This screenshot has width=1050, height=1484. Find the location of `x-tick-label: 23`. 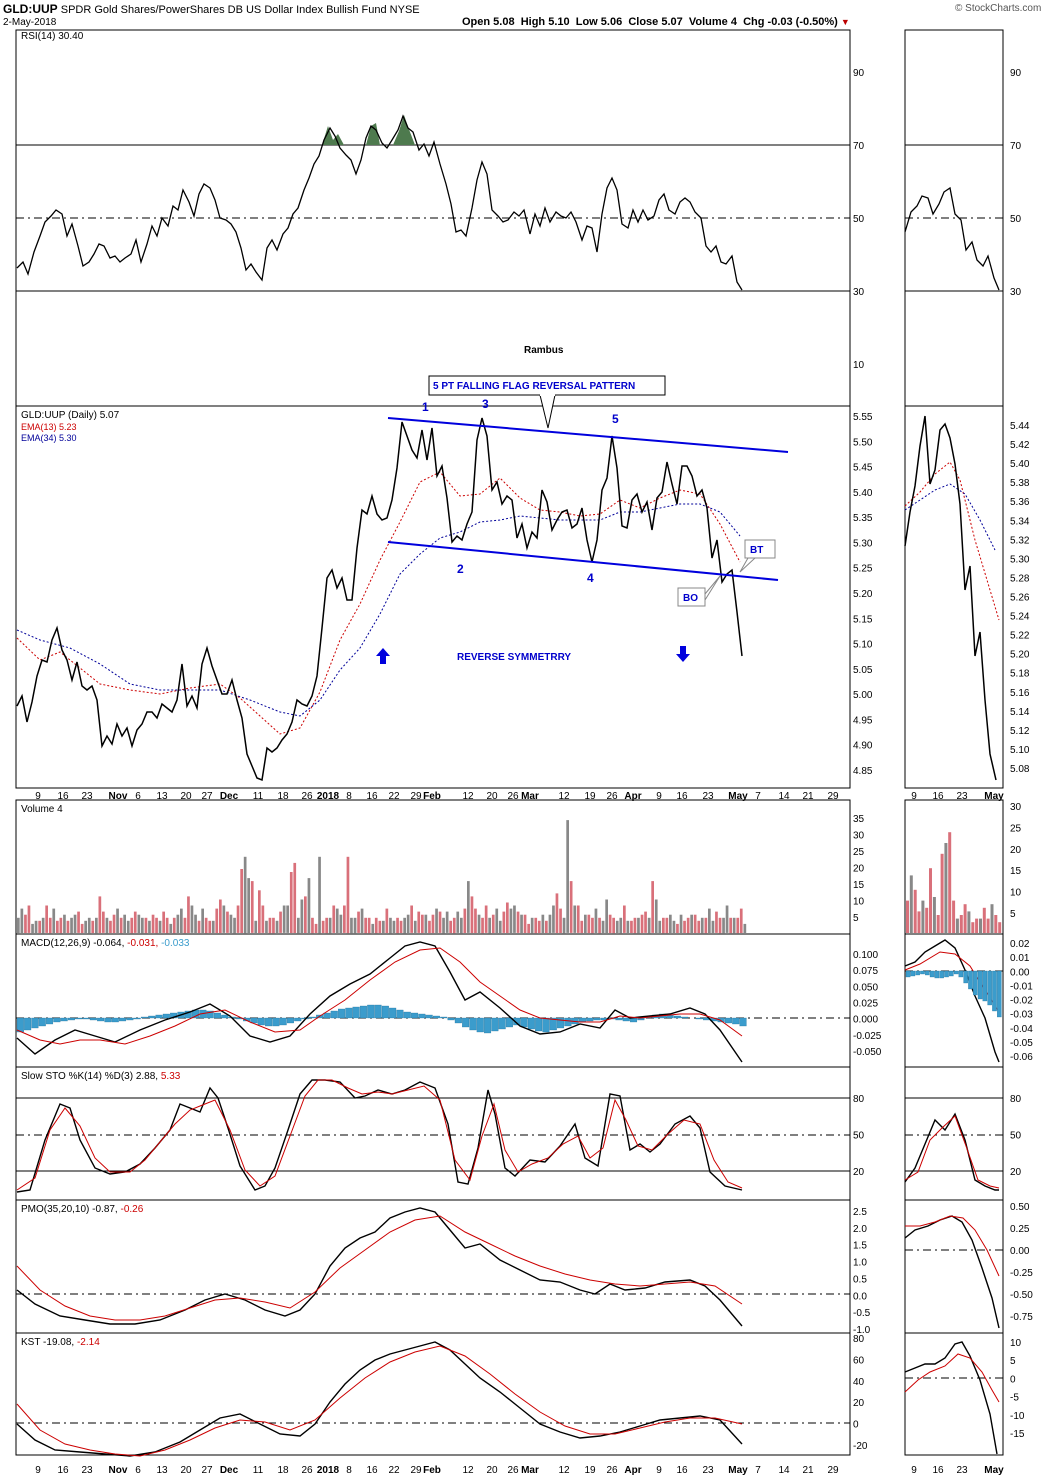

x-tick-label: 23 is located at coordinates (87, 1470).